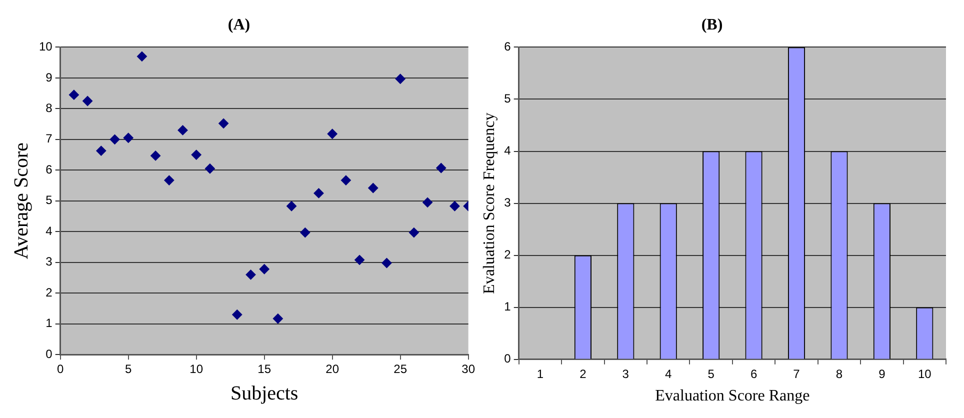 This screenshot has height=418, width=964. I want to click on x-tick-label: 8, so click(839, 373).